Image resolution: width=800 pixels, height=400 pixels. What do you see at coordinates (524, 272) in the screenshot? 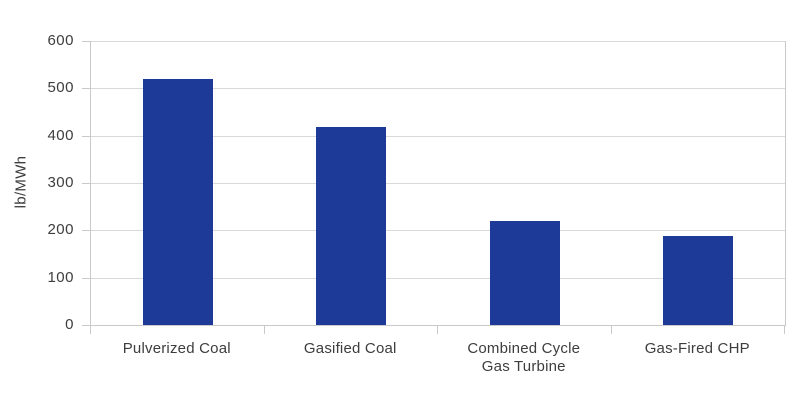
I see `bar-combined-cycle-gas-turbine` at bounding box center [524, 272].